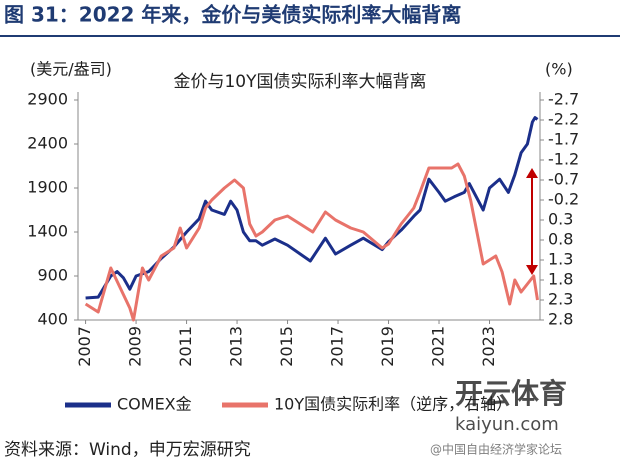 This screenshot has width=620, height=470. Describe the element at coordinates (563, 179) in the screenshot. I see `y2-tick-label: -0.7` at that location.